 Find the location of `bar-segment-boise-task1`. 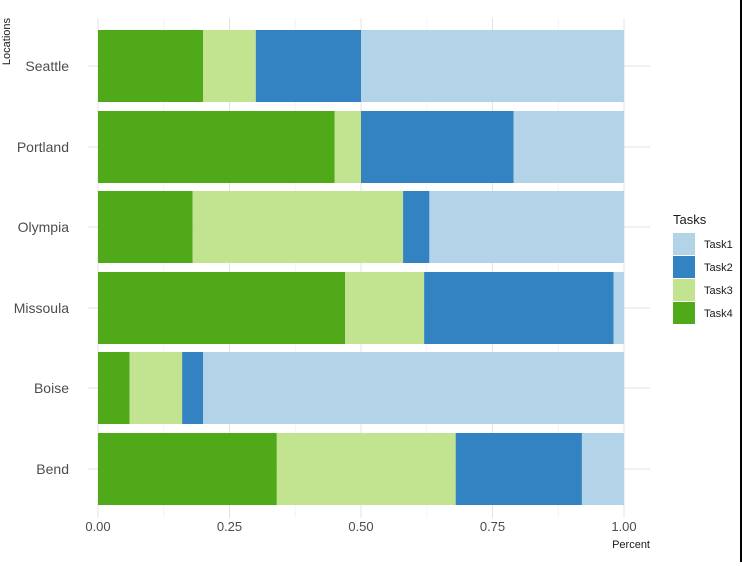

bar-segment-boise-task1 is located at coordinates (413, 388).